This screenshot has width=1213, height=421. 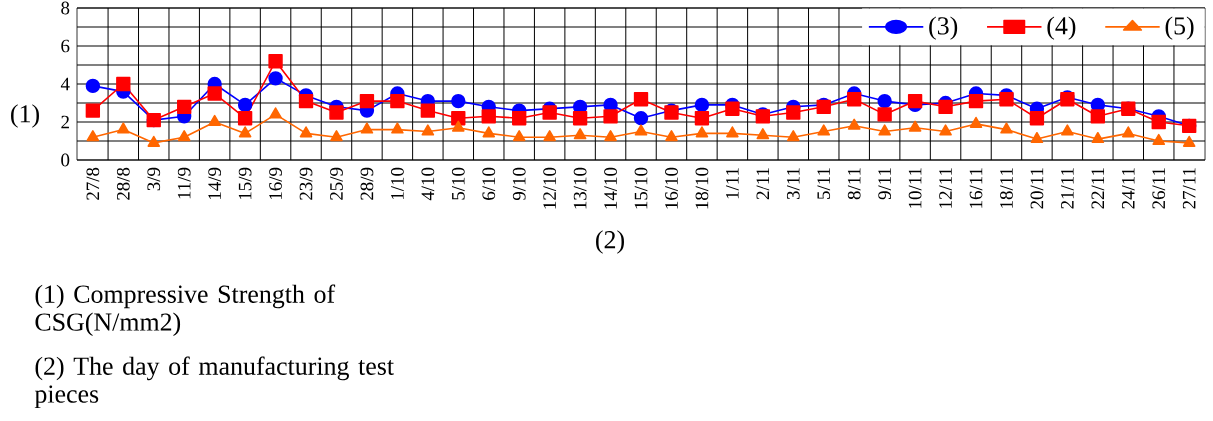 I want to click on x-tick-label: 27/11, so click(x=1189, y=188).